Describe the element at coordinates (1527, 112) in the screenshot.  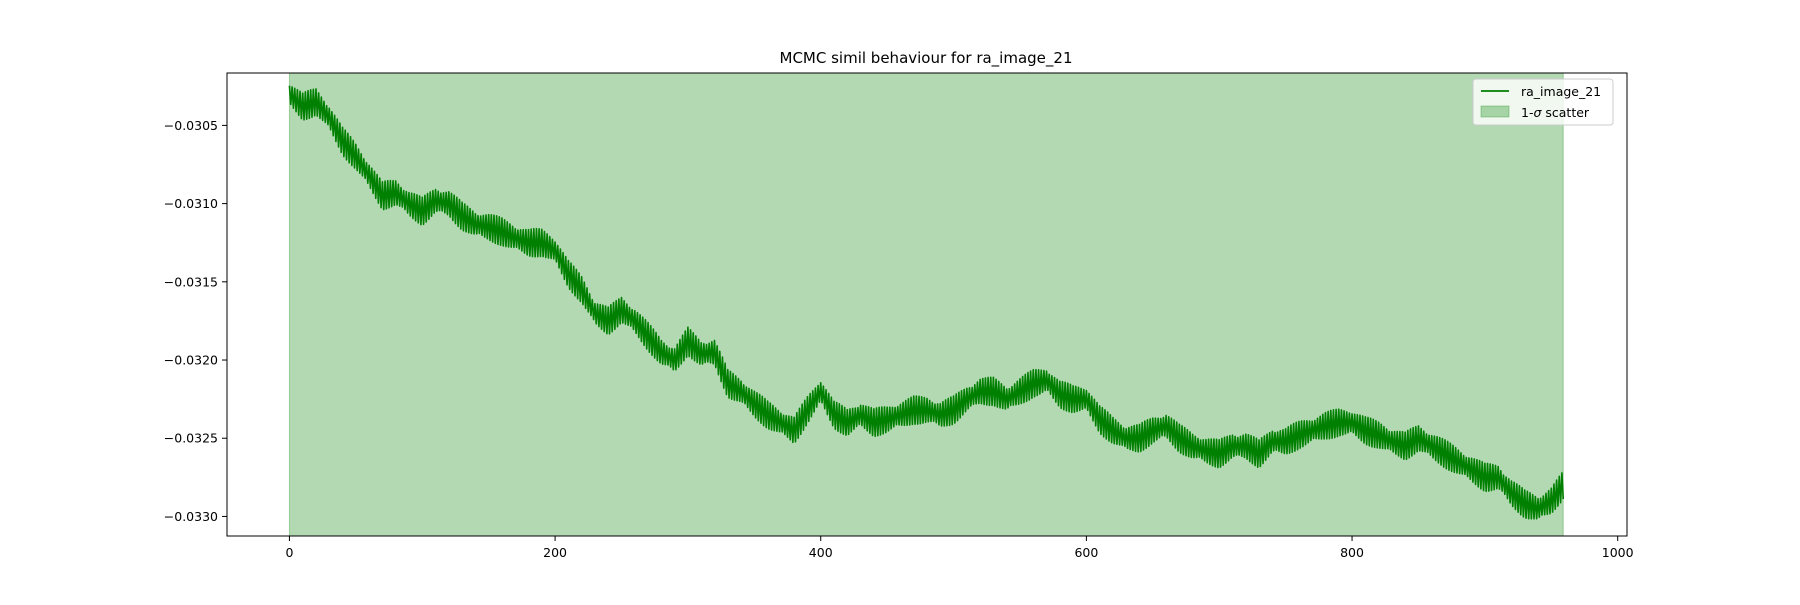
I see `legend-band-label-prefix: 1-` at that location.